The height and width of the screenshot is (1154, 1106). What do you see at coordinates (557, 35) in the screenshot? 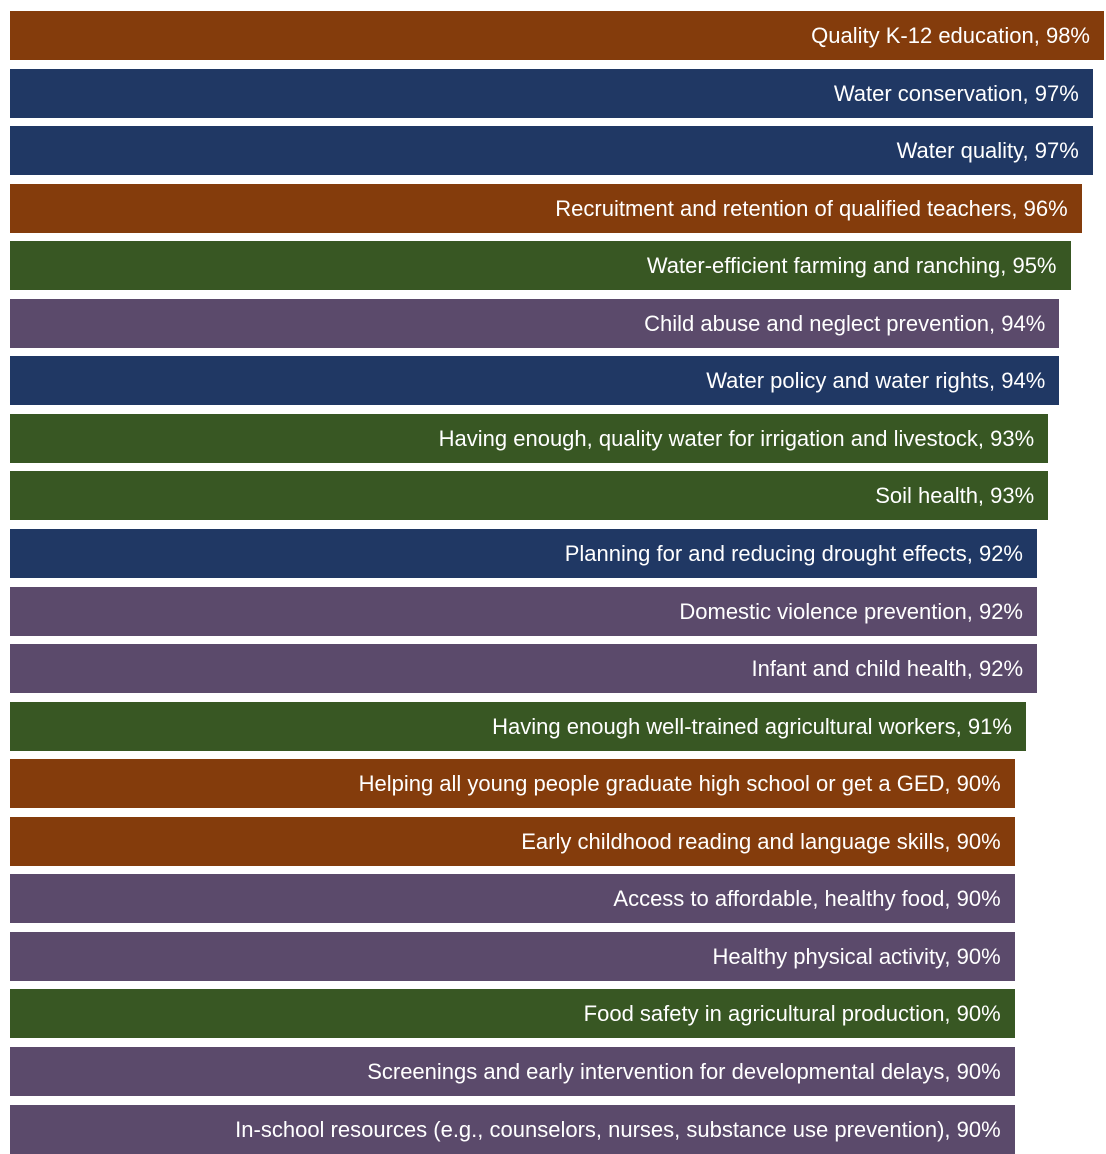
I see `bar: Quality K-12 education, 98%` at bounding box center [557, 35].